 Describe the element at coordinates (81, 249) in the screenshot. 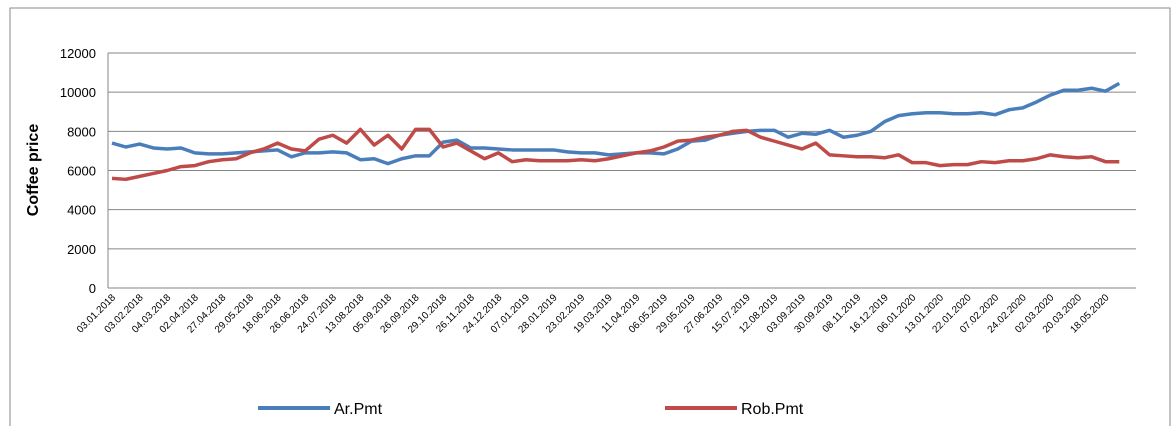

I see `y-tick-label: 2000` at that location.